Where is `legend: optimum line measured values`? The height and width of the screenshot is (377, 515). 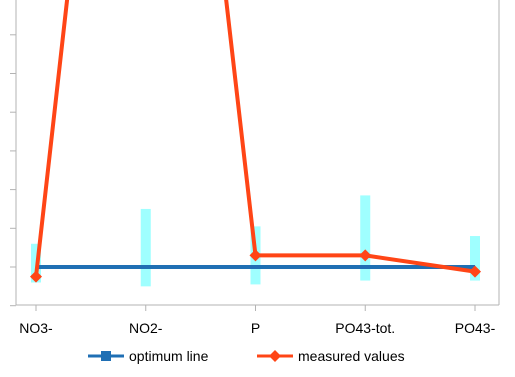
legend: optimum line measured values is located at coordinates (246, 356).